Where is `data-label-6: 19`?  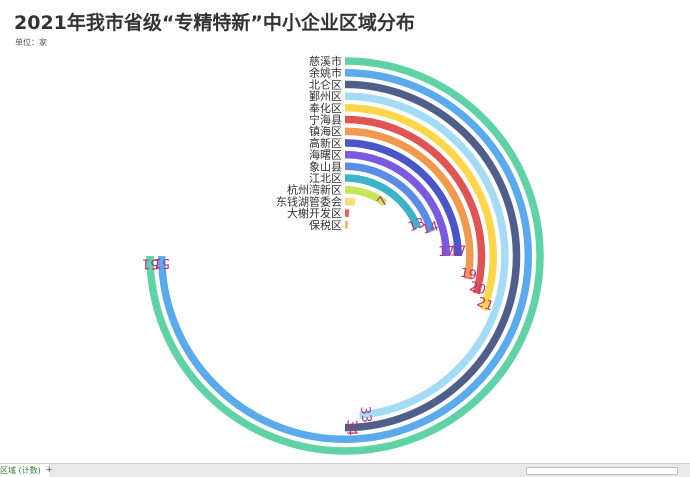 data-label-6: 19 is located at coordinates (468, 275).